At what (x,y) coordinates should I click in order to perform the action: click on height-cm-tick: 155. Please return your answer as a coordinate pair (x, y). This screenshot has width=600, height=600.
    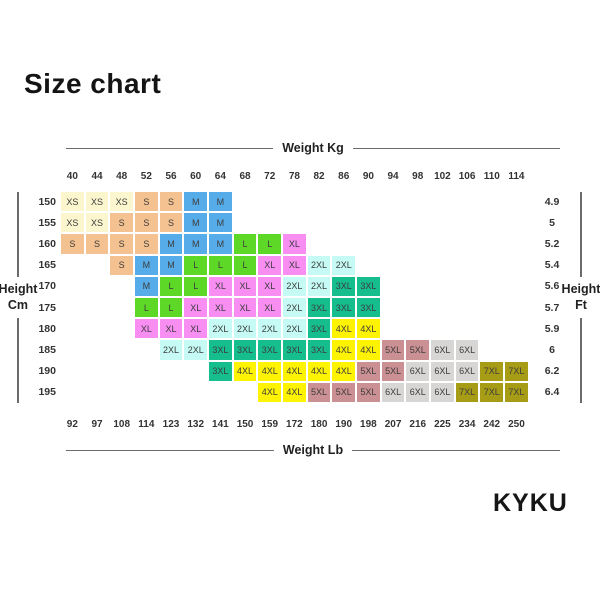
    Looking at the image, I should click on (47, 222).